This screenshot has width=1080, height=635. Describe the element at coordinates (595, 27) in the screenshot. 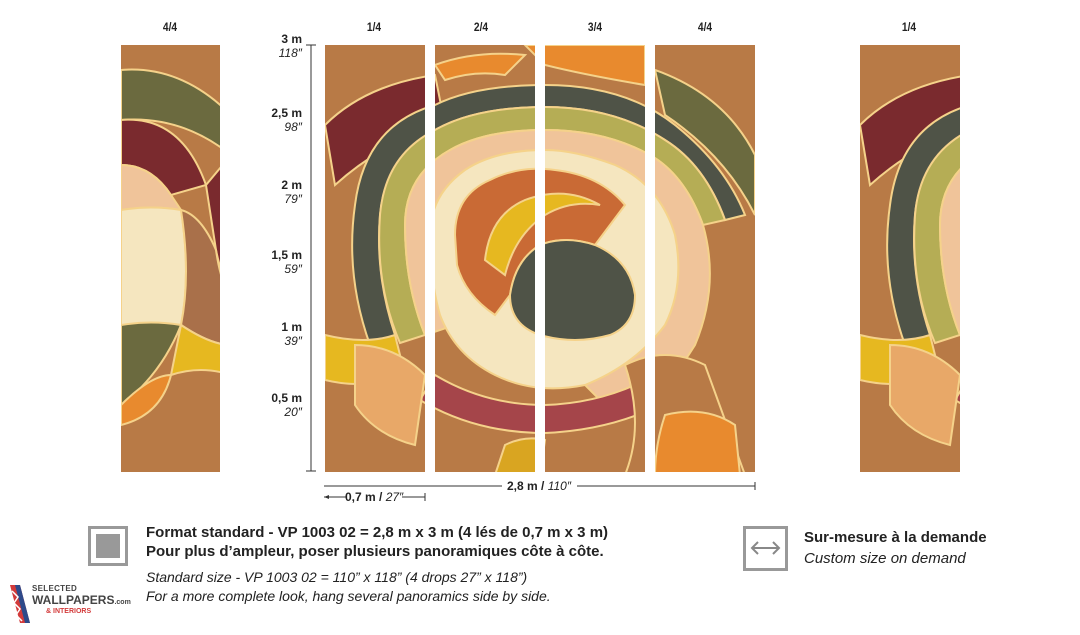

I see `drop-label-3: 3/4` at that location.